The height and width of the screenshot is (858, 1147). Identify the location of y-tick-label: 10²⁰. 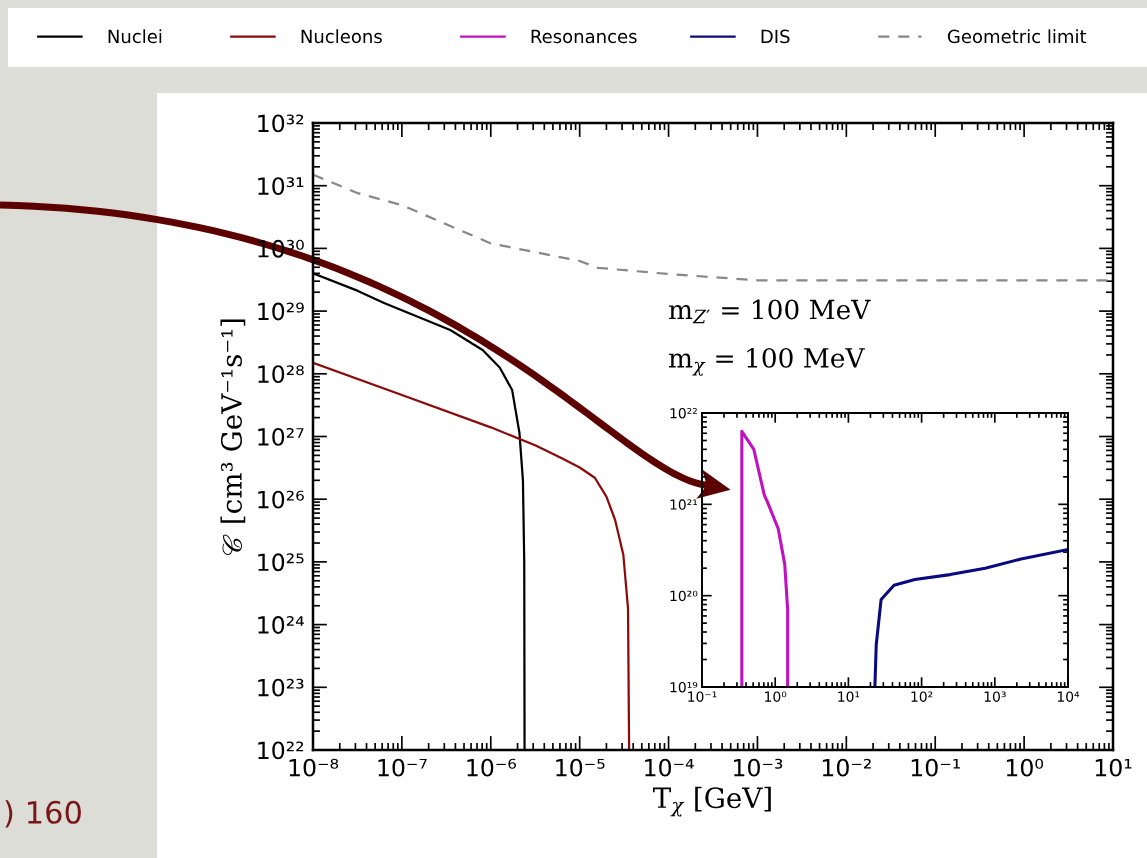
(684, 596).